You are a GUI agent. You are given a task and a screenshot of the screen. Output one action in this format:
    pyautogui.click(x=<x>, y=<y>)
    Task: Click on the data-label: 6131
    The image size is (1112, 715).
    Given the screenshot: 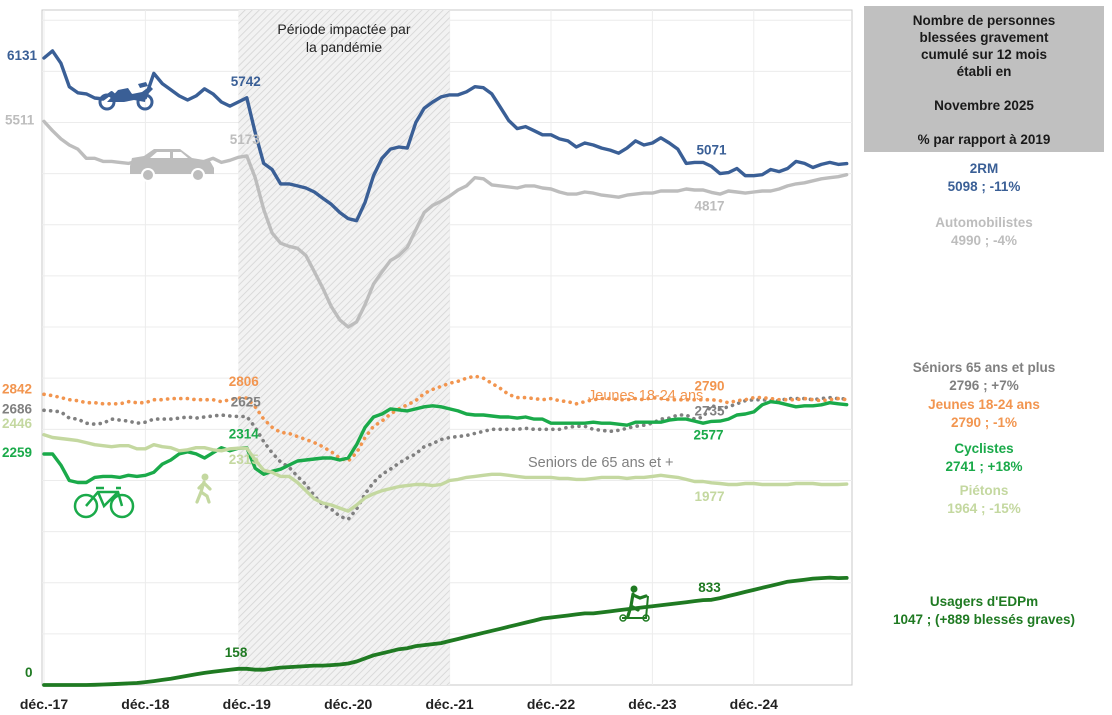 What is the action you would take?
    pyautogui.click(x=22, y=55)
    